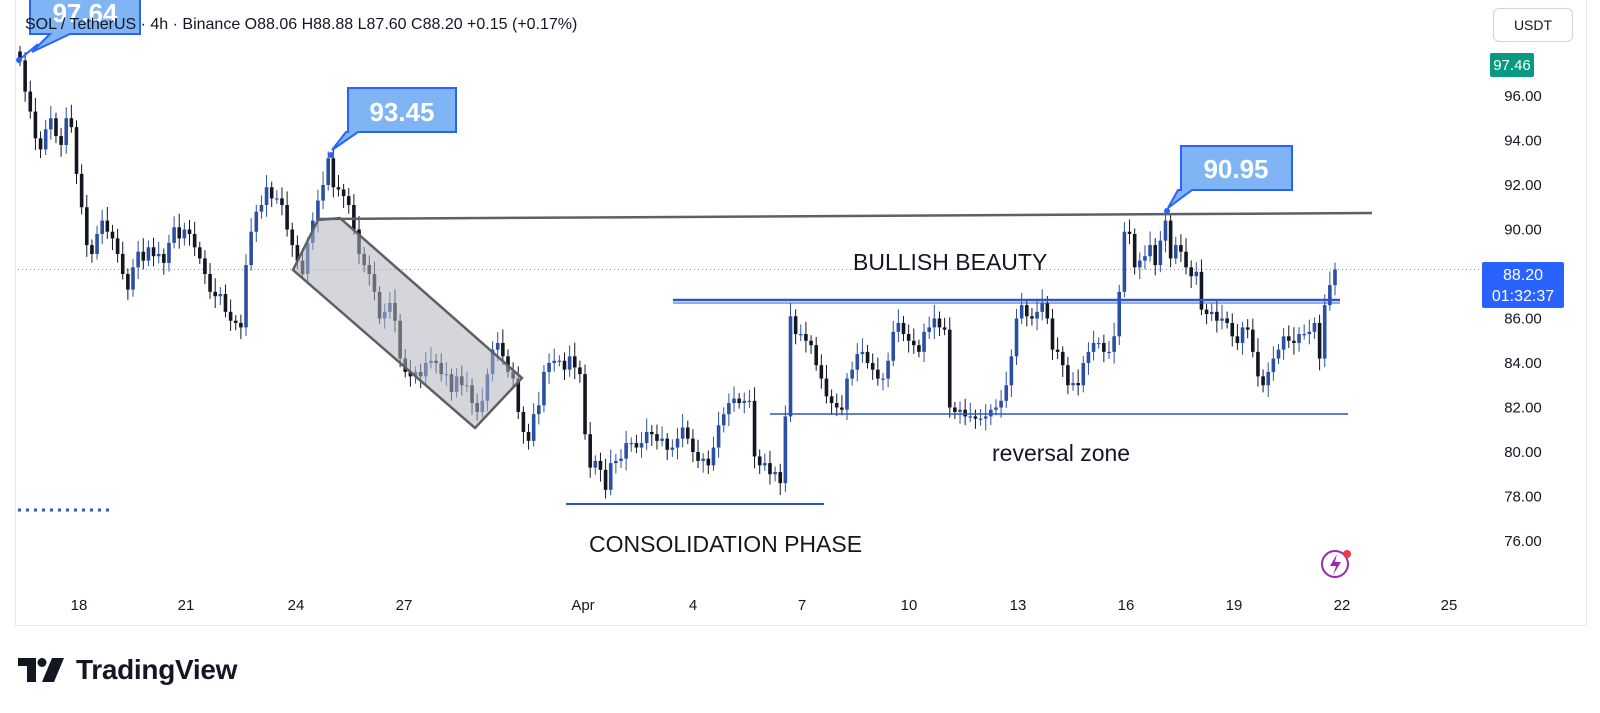 The height and width of the screenshot is (713, 1600). What do you see at coordinates (1523, 185) in the screenshot?
I see `price-tick-label: 92.00` at bounding box center [1523, 185].